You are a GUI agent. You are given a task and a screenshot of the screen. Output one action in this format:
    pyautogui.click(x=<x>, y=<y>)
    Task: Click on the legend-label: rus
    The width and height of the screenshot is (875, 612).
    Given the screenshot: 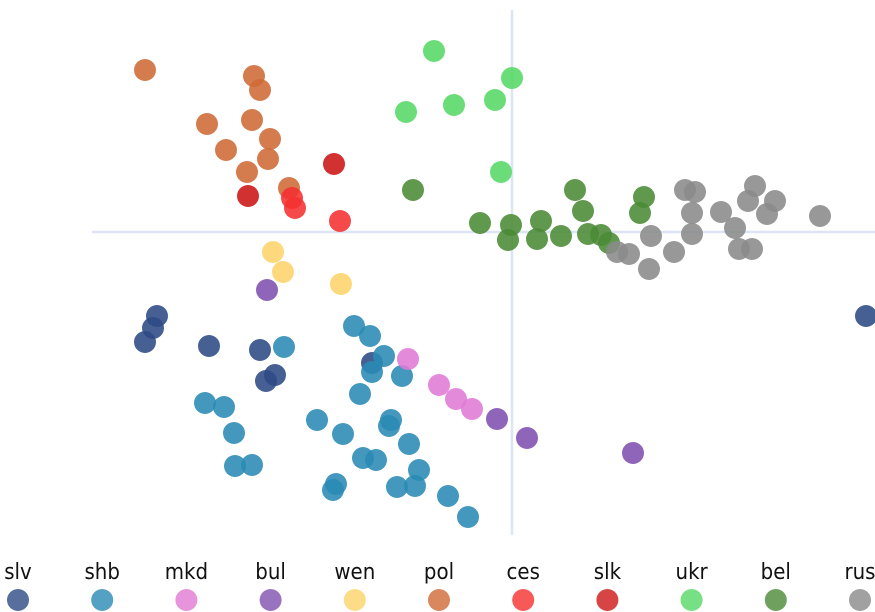 What is the action you would take?
    pyautogui.click(x=860, y=572)
    